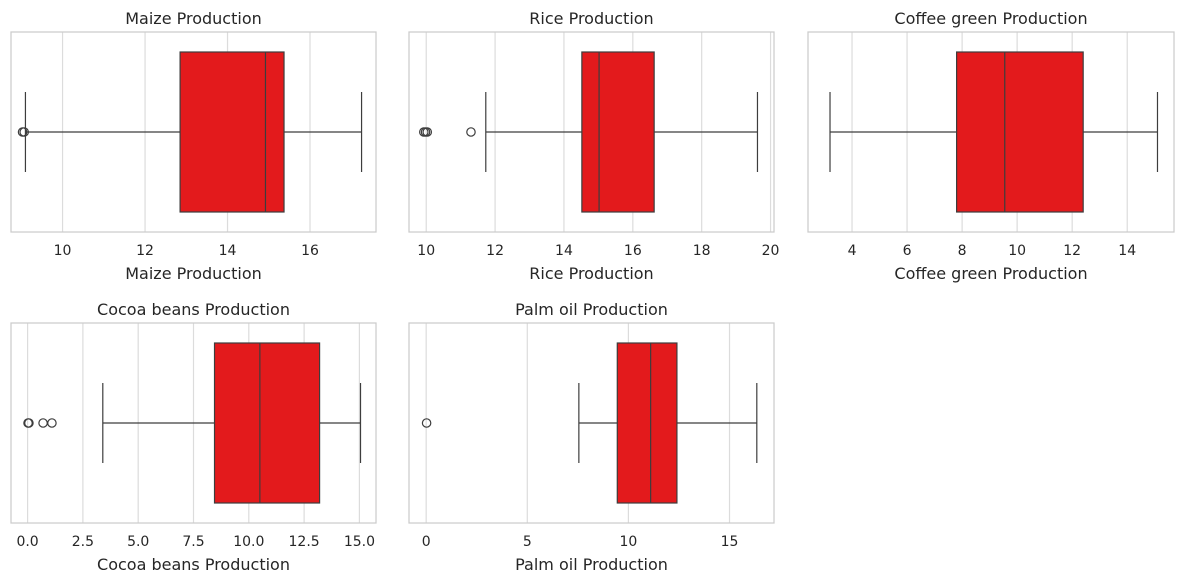 The width and height of the screenshot is (1184, 584). I want to click on x-tick-label: 12.5, so click(304, 542).